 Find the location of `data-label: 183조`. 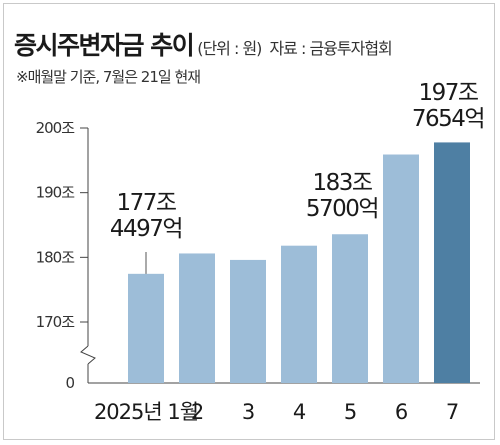

data-label: 183조 is located at coordinates (341, 183).